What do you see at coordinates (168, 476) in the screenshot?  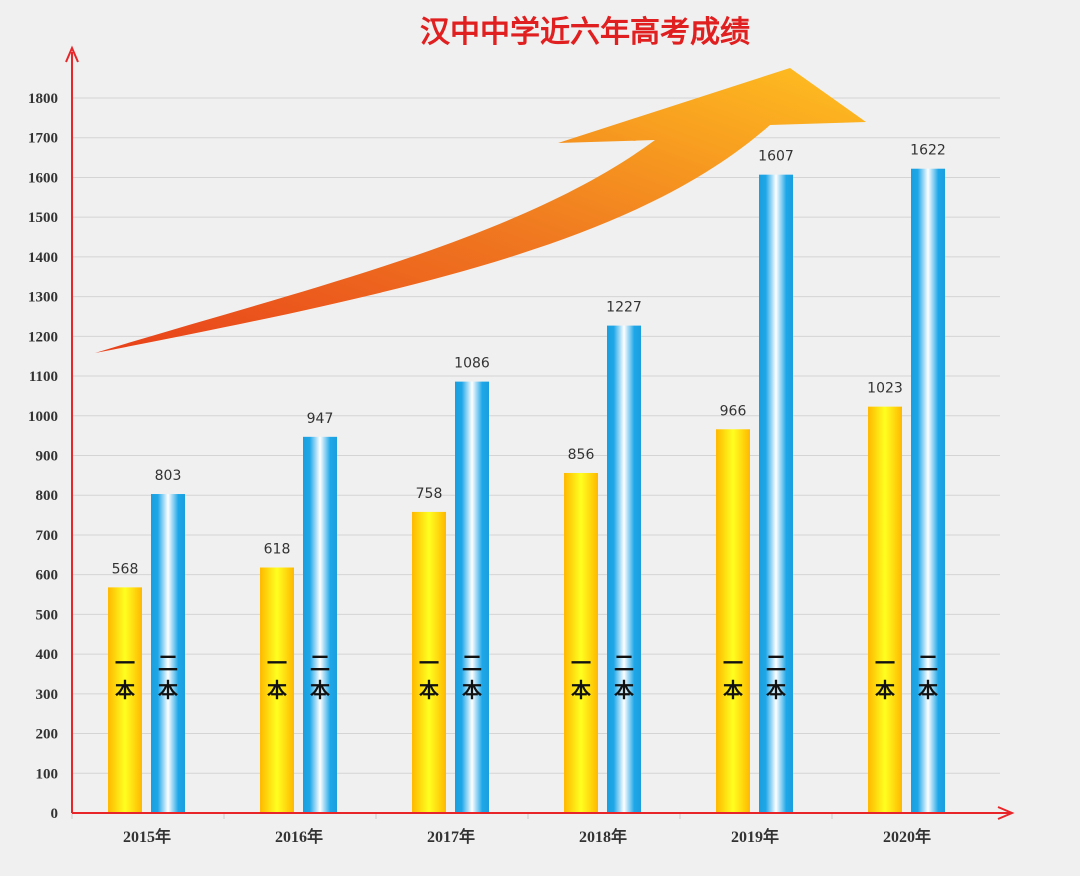 I see `data-label: 803` at bounding box center [168, 476].